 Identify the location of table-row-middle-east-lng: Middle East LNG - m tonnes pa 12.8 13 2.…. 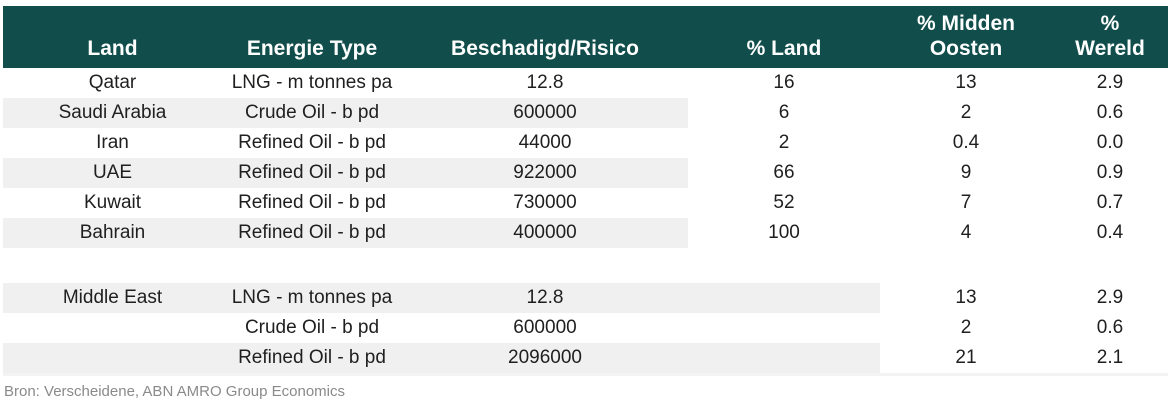
(585, 298).